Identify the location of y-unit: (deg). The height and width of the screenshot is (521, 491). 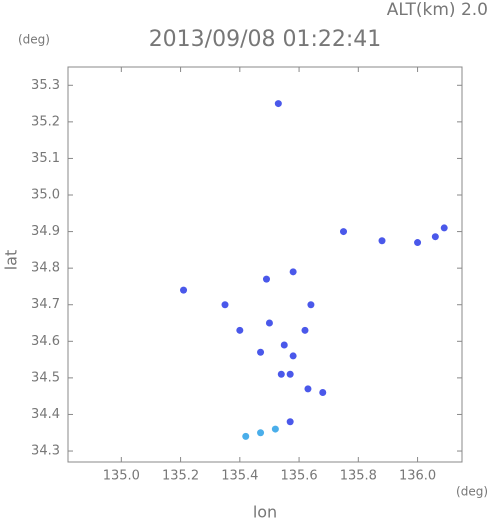
(34, 40).